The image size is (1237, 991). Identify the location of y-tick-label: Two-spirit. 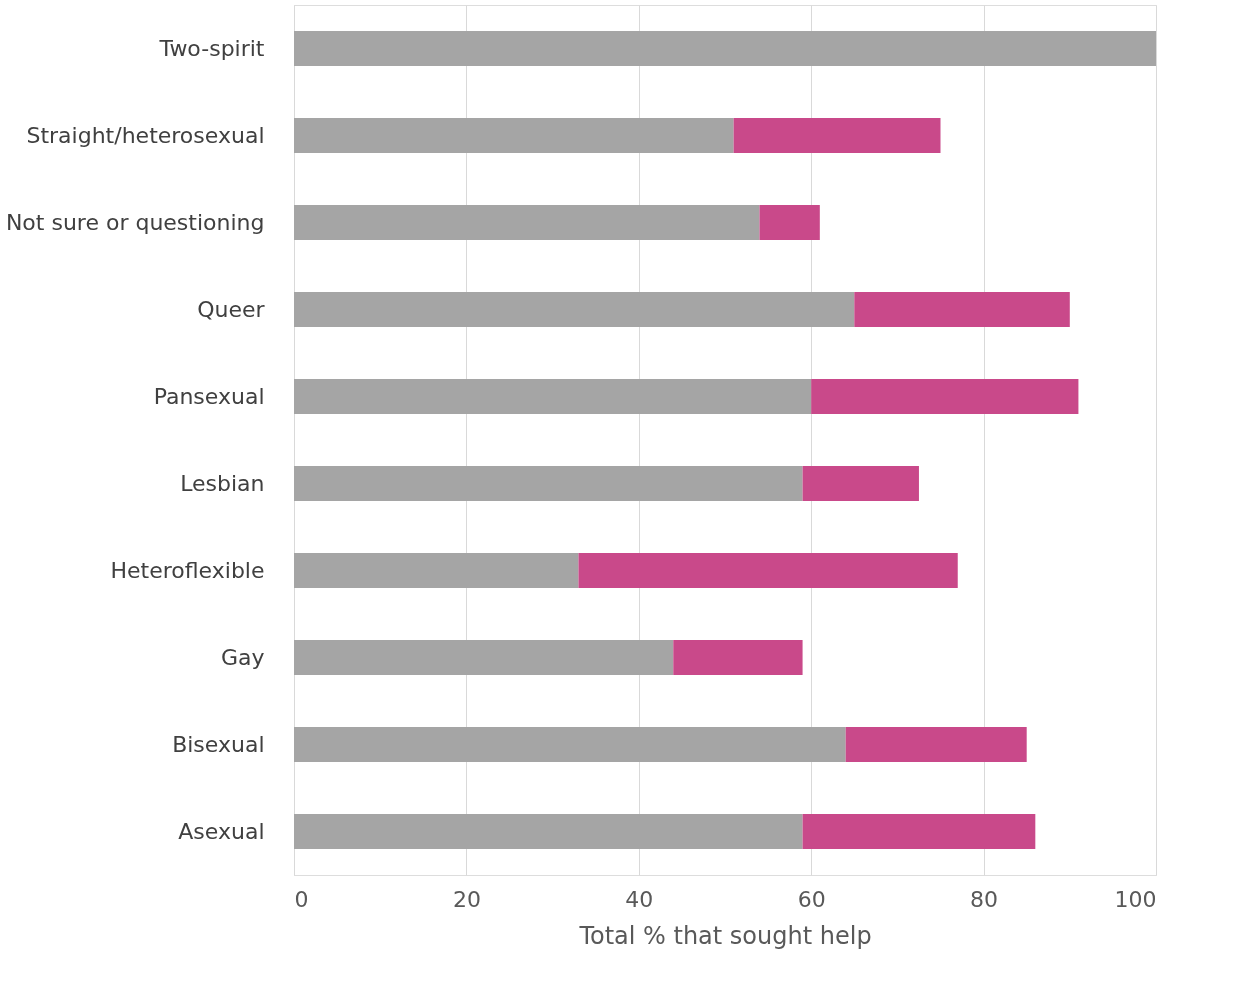
(211, 48).